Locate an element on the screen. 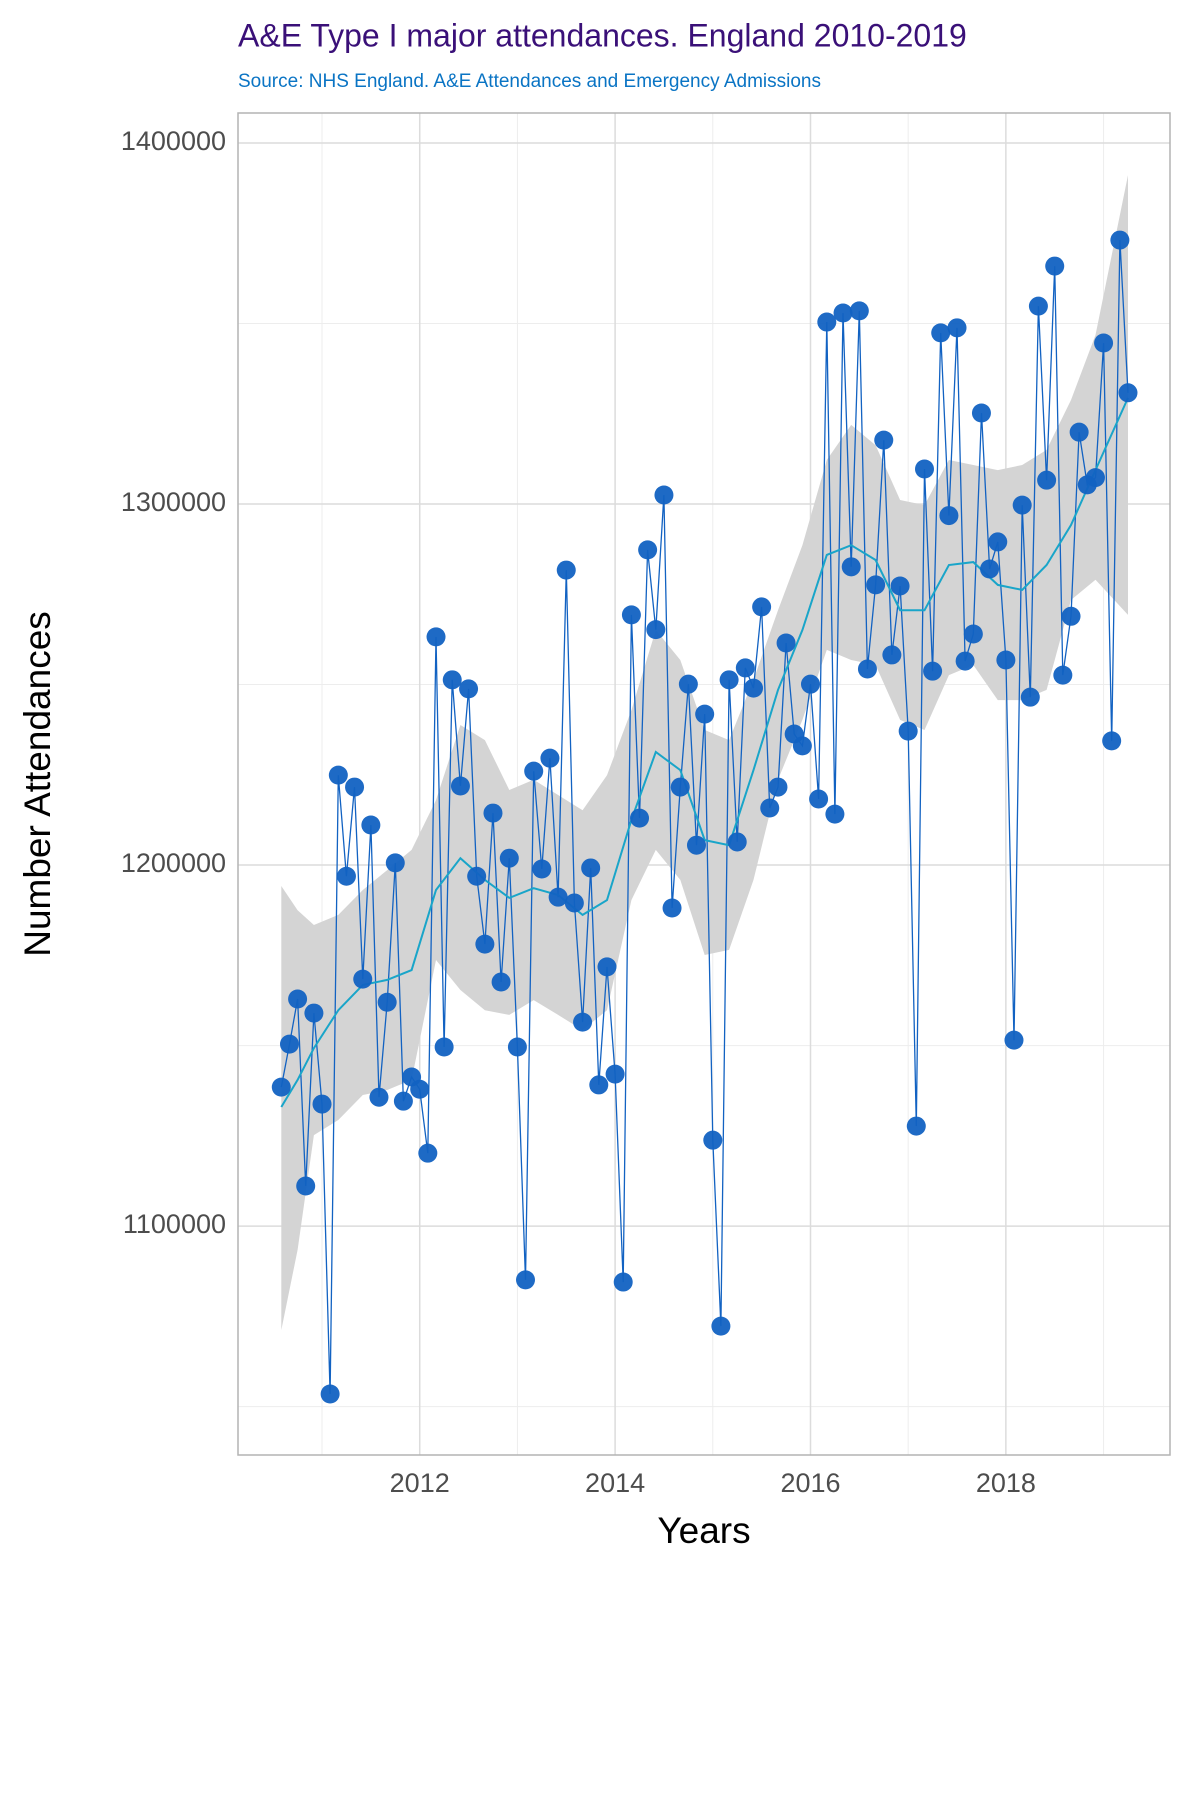 Image resolution: width=1200 pixels, height=1805 pixels. y-tick-label: 1300000 is located at coordinates (173, 502).